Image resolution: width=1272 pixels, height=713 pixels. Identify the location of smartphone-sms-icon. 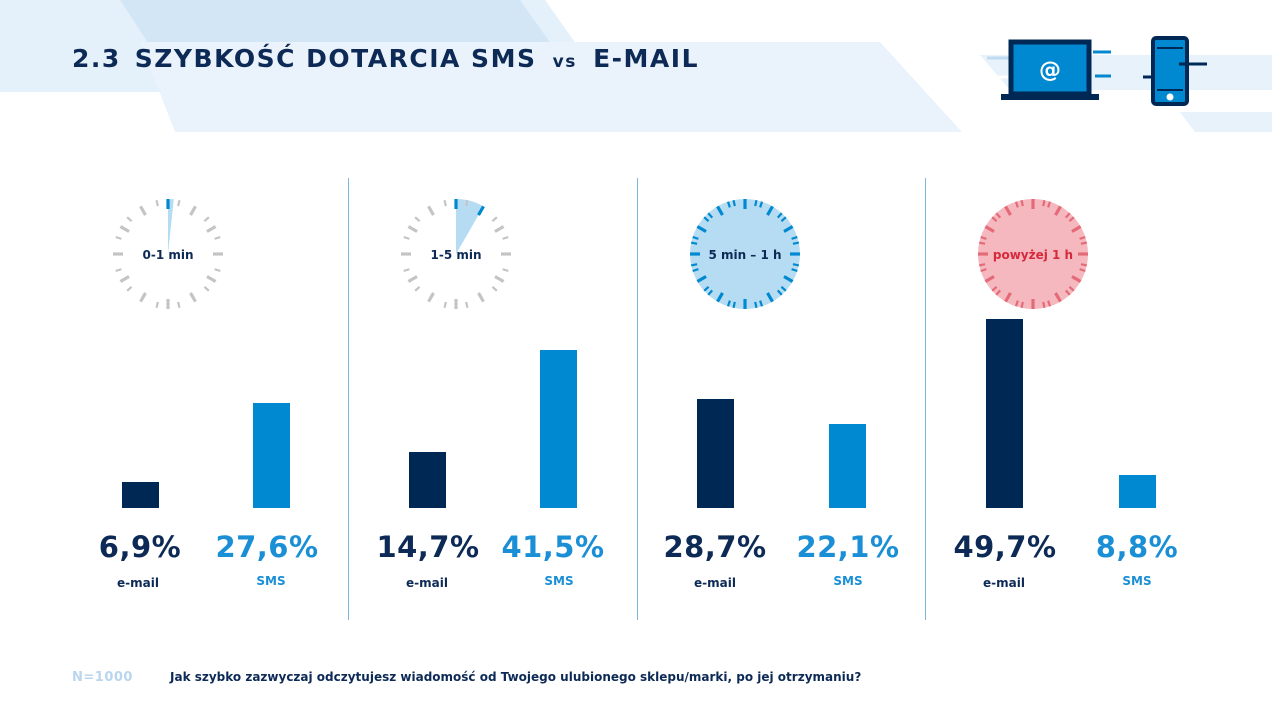
(1175, 71).